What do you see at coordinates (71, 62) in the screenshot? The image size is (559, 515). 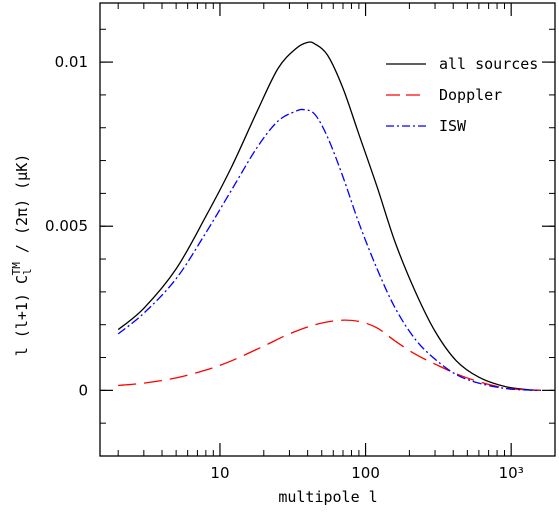 I see `y-tick-label: 0.01` at bounding box center [71, 62].